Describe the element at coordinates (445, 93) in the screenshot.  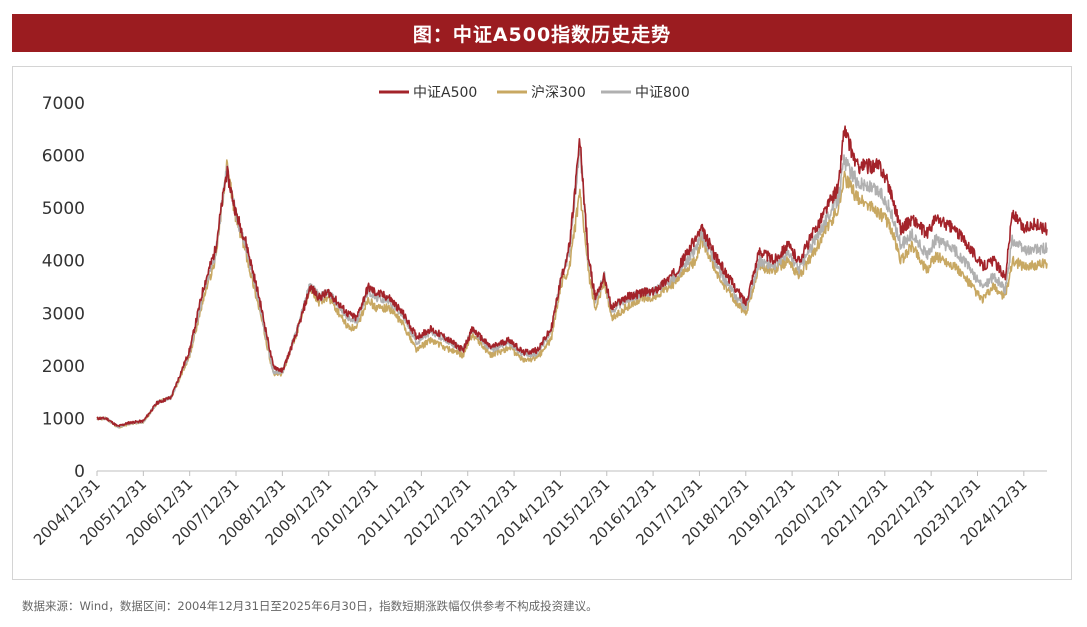
I see `legend-label-a500: 中证A500` at that location.